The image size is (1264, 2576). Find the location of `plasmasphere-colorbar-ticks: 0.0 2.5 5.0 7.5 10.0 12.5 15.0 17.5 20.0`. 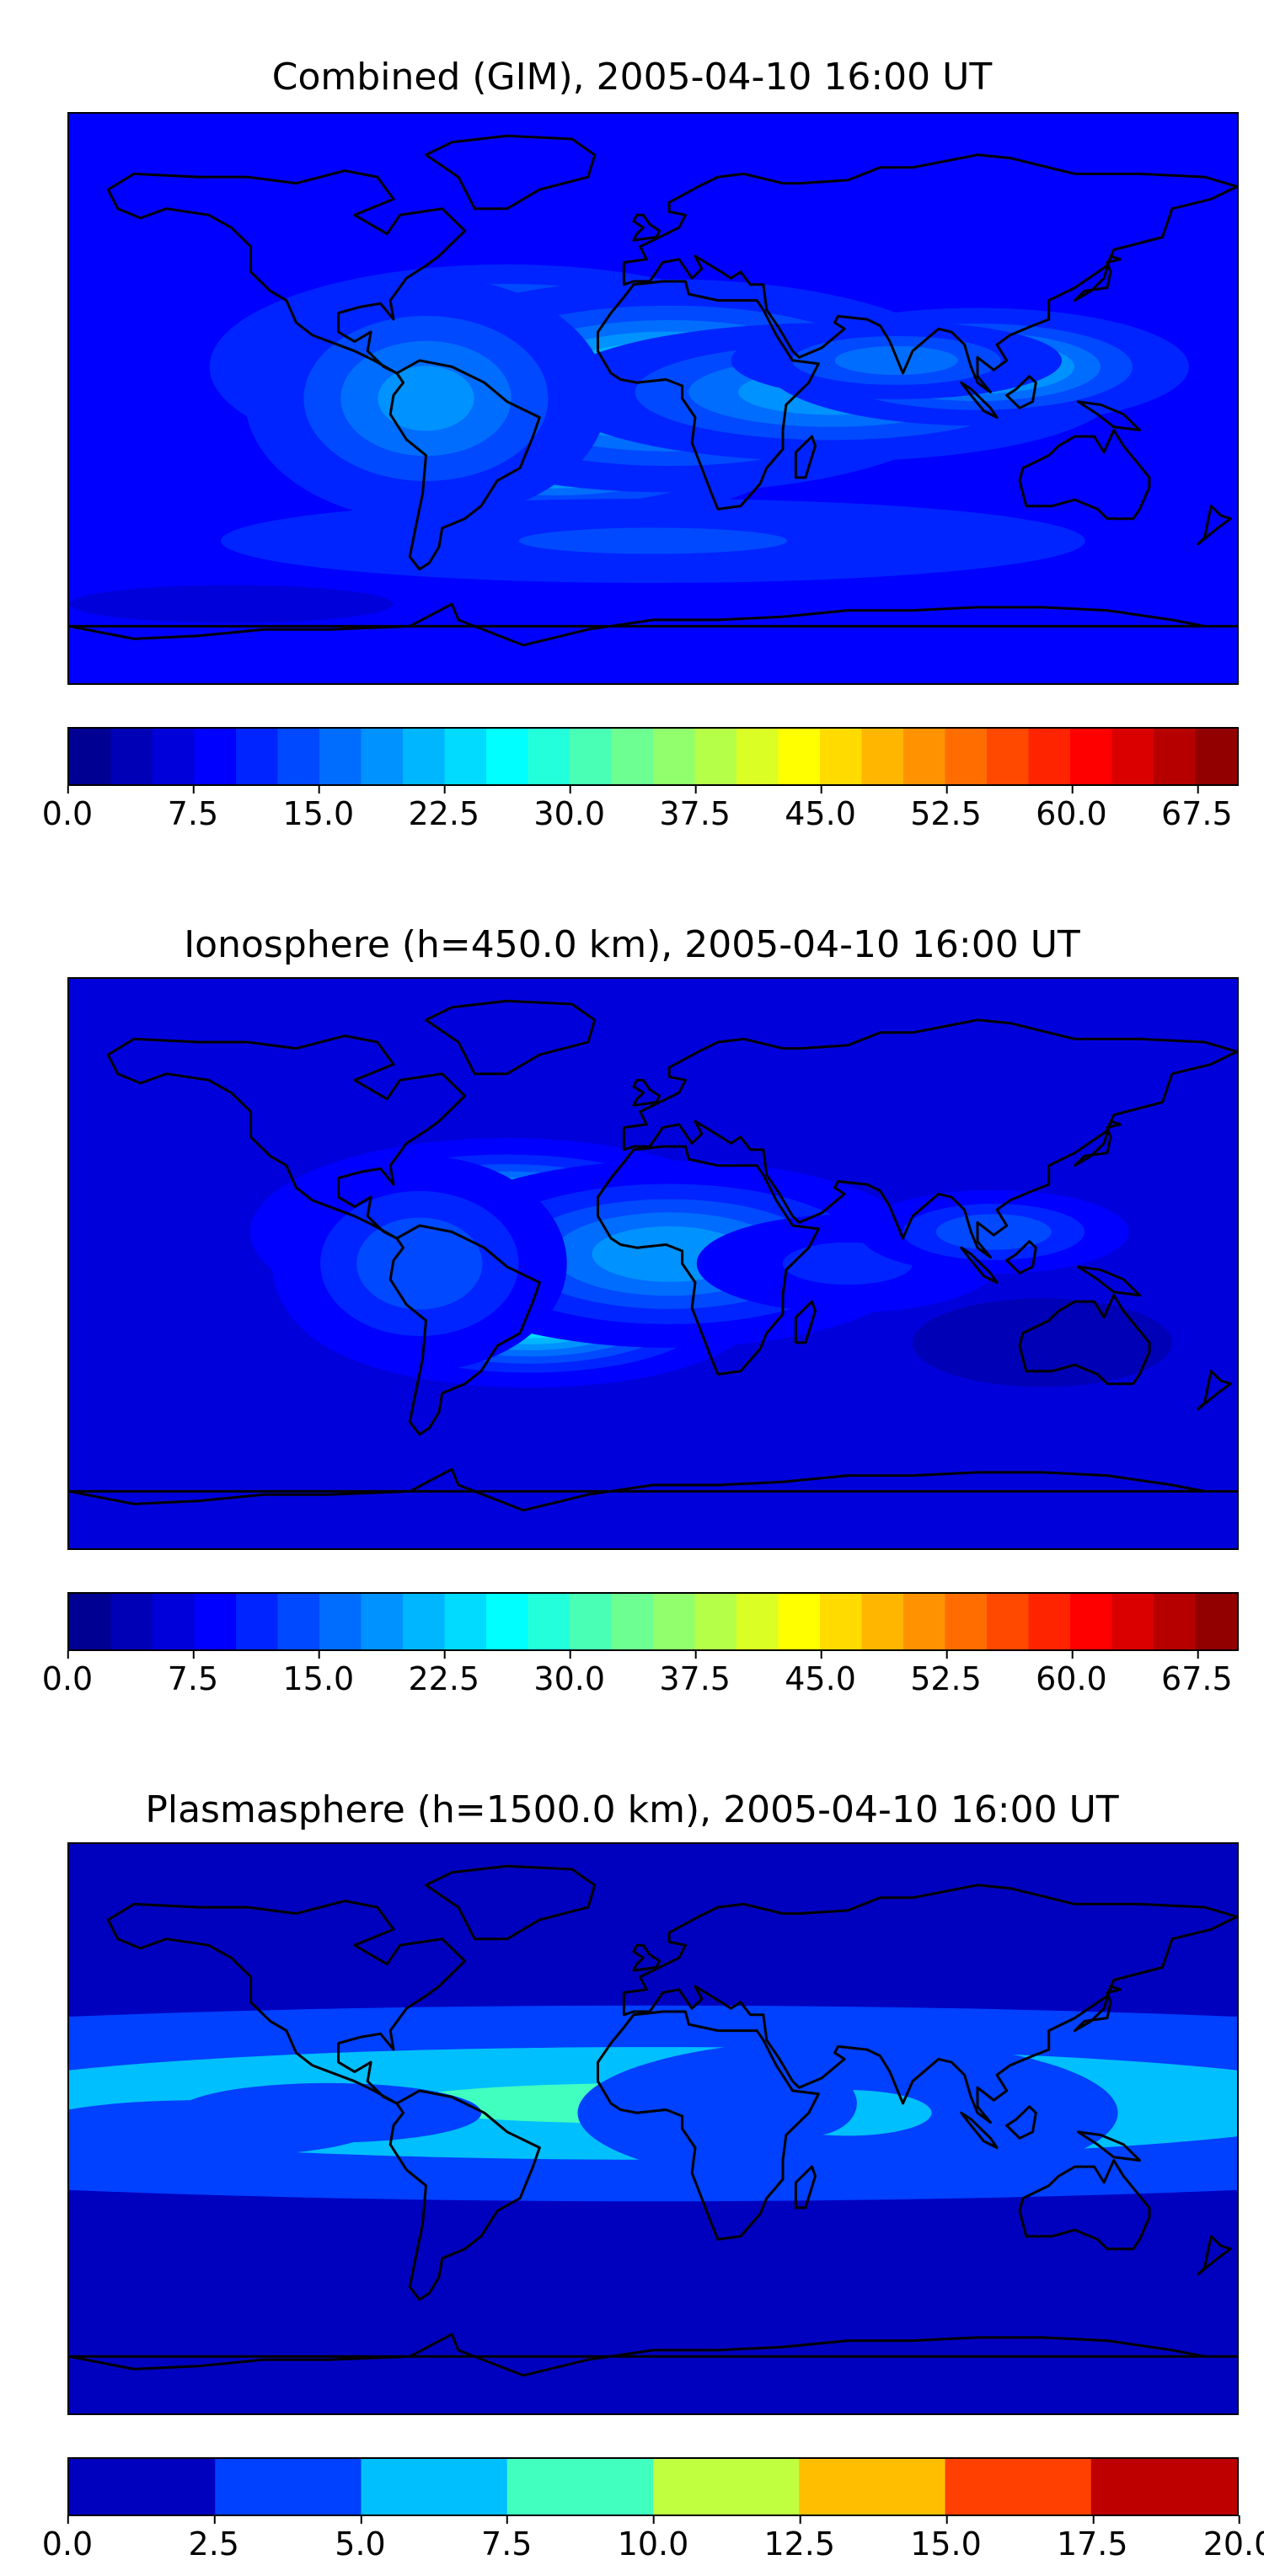

plasmasphere-colorbar-ticks: 0.0 2.5 5.0 7.5 10.0 12.5 15.0 17.5 20.0 is located at coordinates (653, 2545).